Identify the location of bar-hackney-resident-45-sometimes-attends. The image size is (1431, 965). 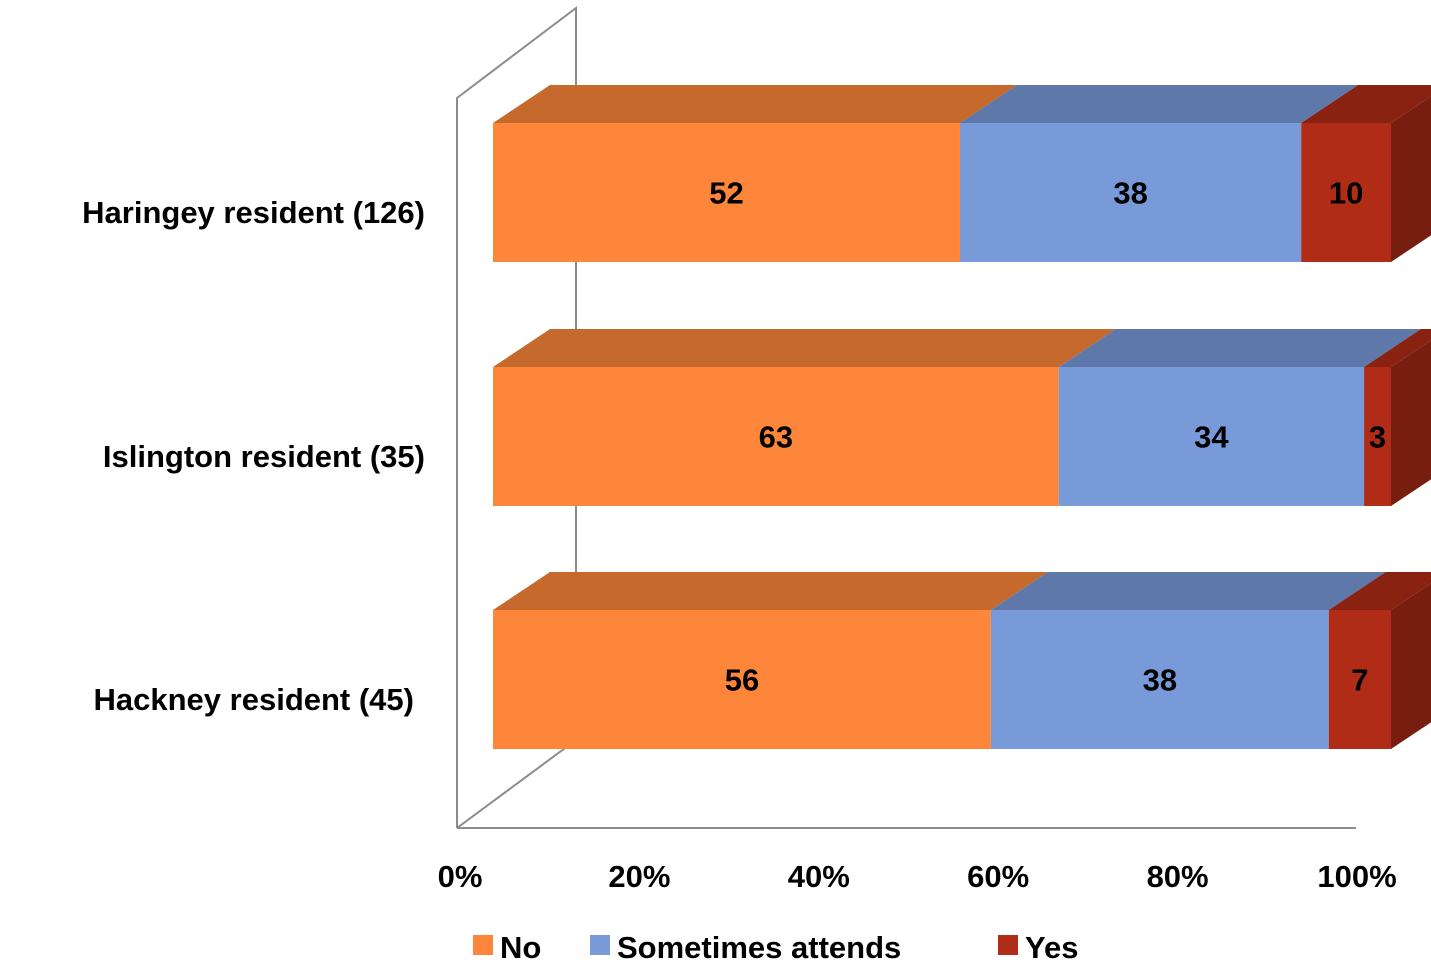
(1159, 679).